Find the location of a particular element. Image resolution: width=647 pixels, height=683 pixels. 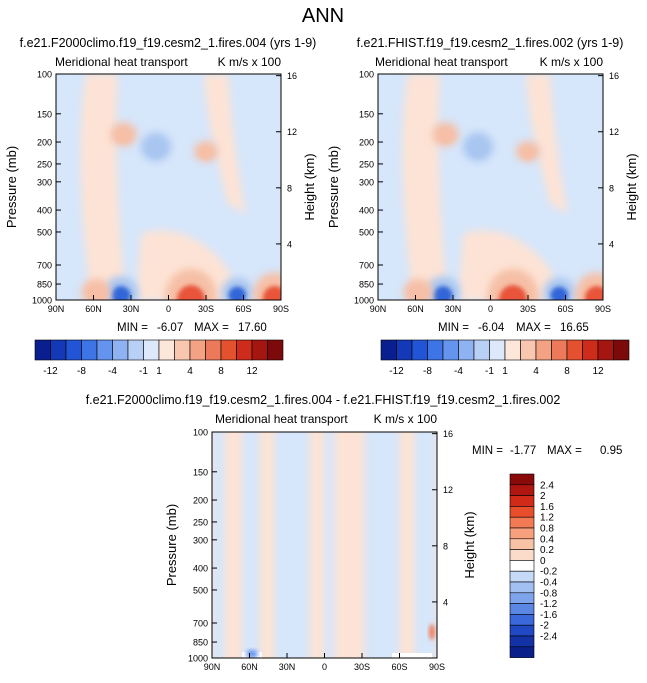

panel-2-subtitle-right: K m/s x 100 is located at coordinates (572, 62).